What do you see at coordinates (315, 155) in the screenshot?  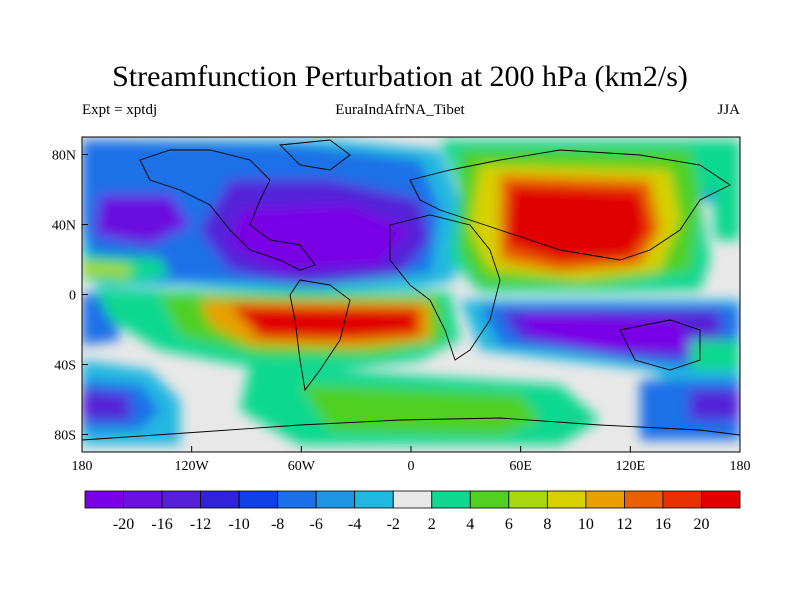 I see `greenland-outline` at bounding box center [315, 155].